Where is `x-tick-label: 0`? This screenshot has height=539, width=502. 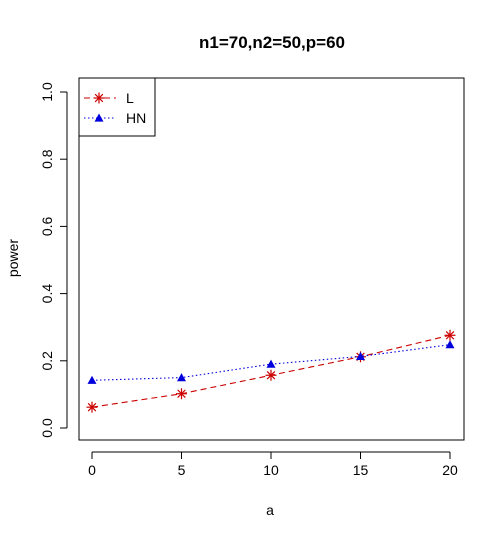 x-tick-label: 0 is located at coordinates (92, 470).